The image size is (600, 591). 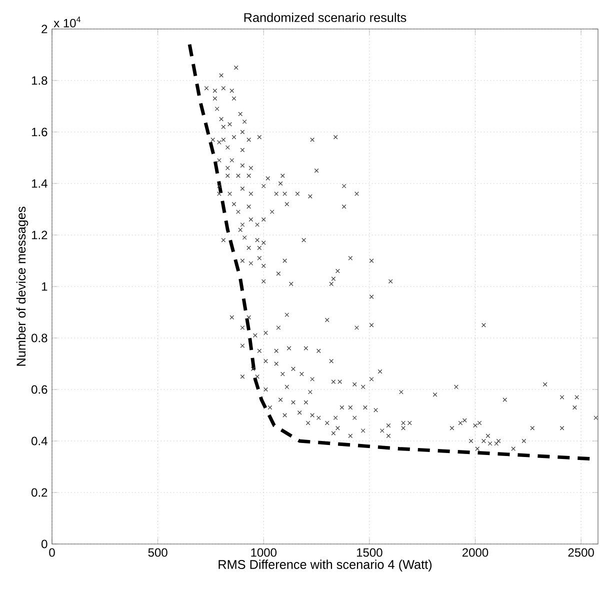 I want to click on x-tick-label: 1000, so click(x=264, y=552).